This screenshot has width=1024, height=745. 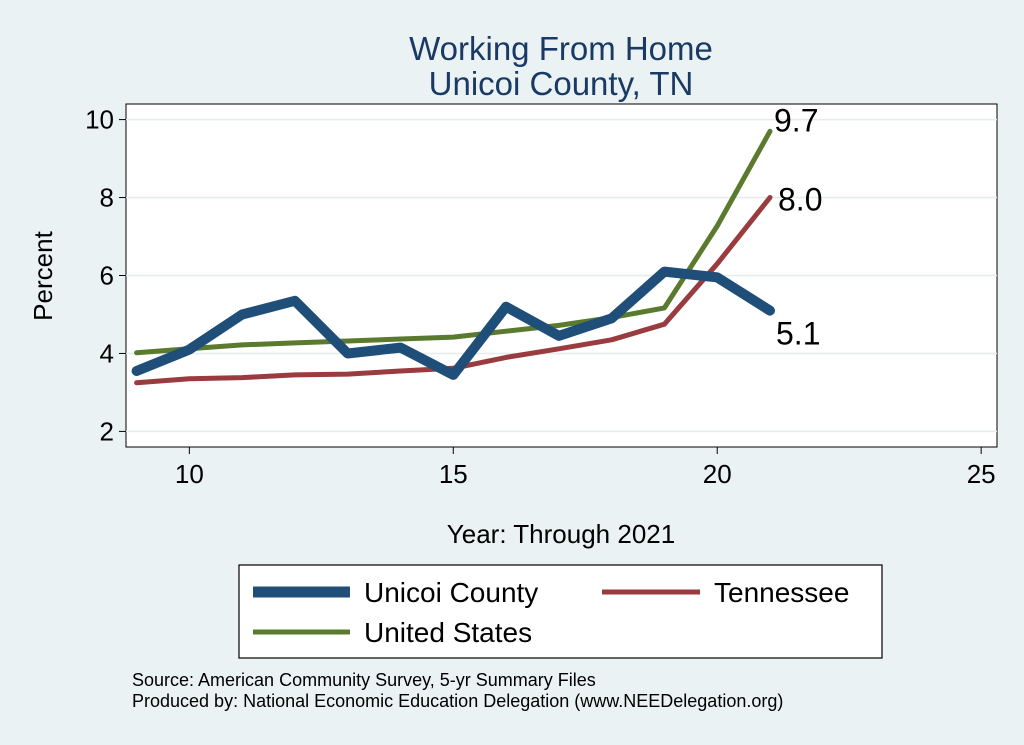 What do you see at coordinates (451, 592) in the screenshot?
I see `legend-label-unicoi: Unicoi County` at bounding box center [451, 592].